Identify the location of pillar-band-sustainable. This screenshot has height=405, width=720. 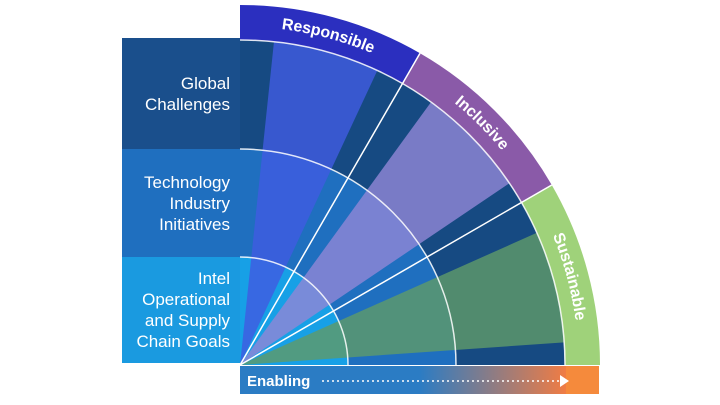
(560, 275).